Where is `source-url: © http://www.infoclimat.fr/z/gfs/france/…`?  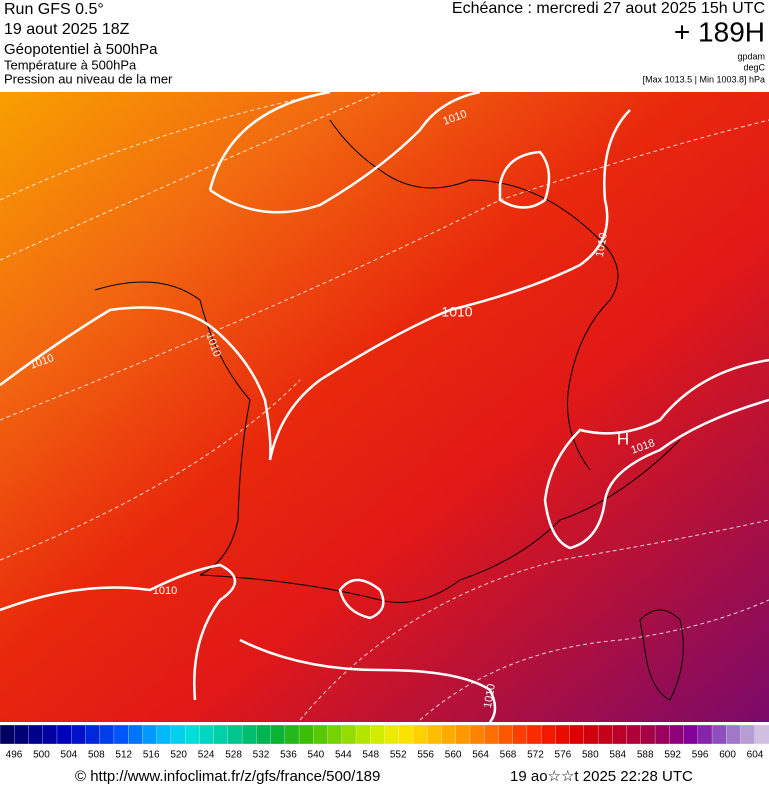 source-url: © http://www.infoclimat.fr/z/gfs/france/… is located at coordinates (227, 776).